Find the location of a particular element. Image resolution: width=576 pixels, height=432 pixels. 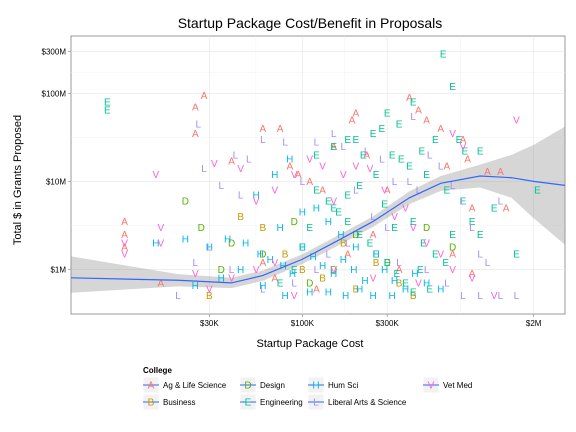

y-tick-label: $1M is located at coordinates (58, 269).